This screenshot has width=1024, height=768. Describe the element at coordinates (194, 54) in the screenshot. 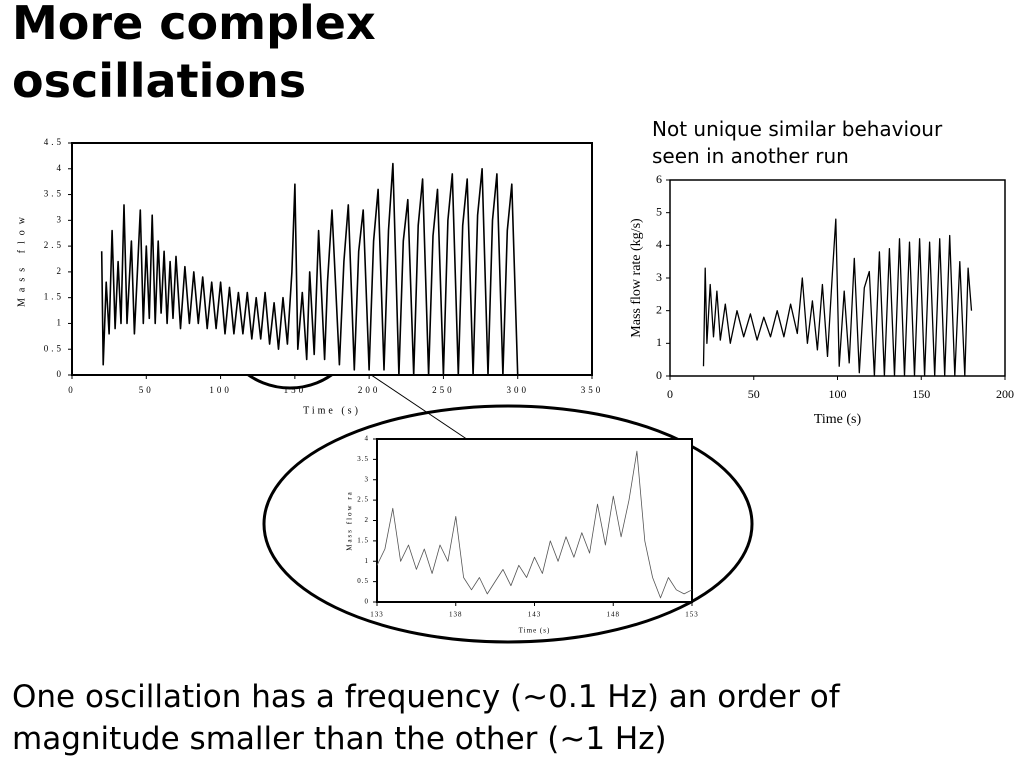

I see `slide-title: More complex oscillations` at that location.